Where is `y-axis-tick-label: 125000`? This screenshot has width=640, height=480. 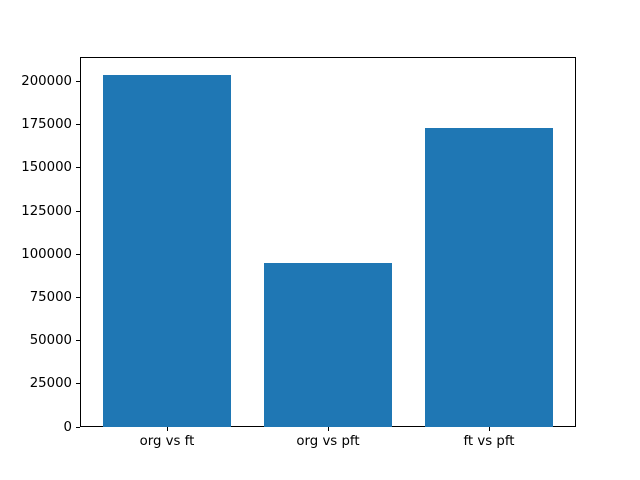 y-axis-tick-label: 125000 is located at coordinates (46, 211).